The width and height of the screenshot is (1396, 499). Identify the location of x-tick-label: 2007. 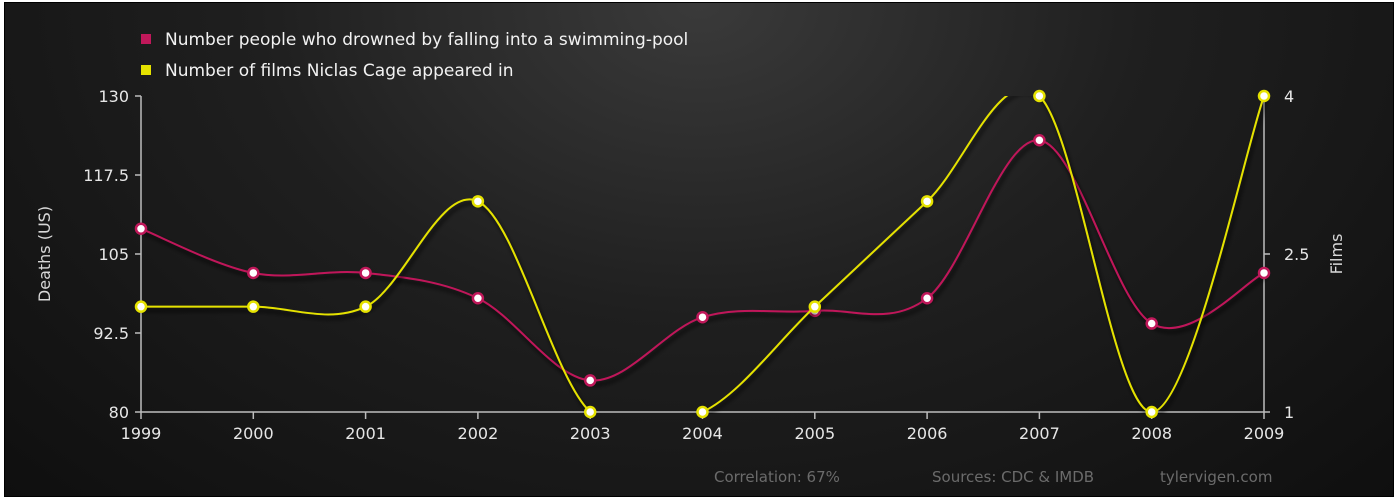
(1039, 433).